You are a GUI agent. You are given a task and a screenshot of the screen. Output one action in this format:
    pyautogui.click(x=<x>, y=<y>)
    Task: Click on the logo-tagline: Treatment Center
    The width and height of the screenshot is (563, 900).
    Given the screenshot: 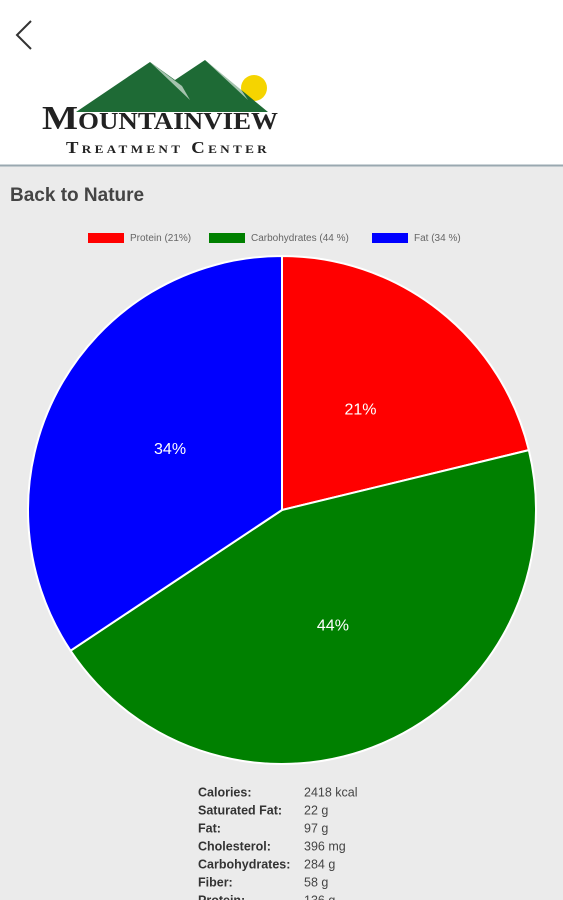 What is the action you would take?
    pyautogui.click(x=168, y=147)
    